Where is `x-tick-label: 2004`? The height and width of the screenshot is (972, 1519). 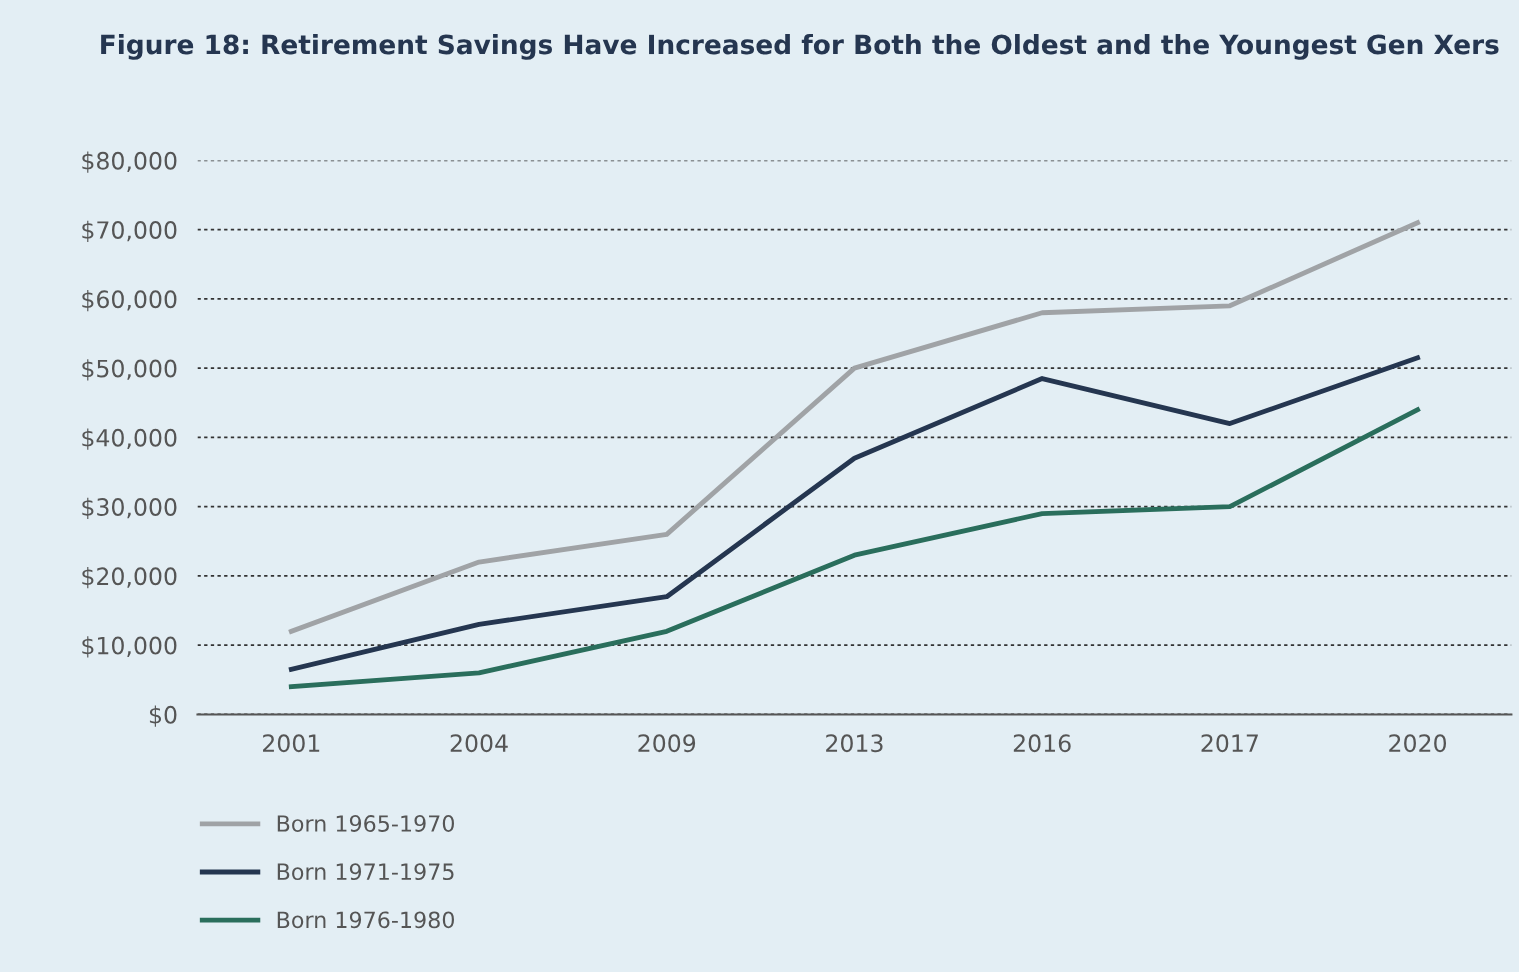 x-tick-label: 2004 is located at coordinates (479, 743).